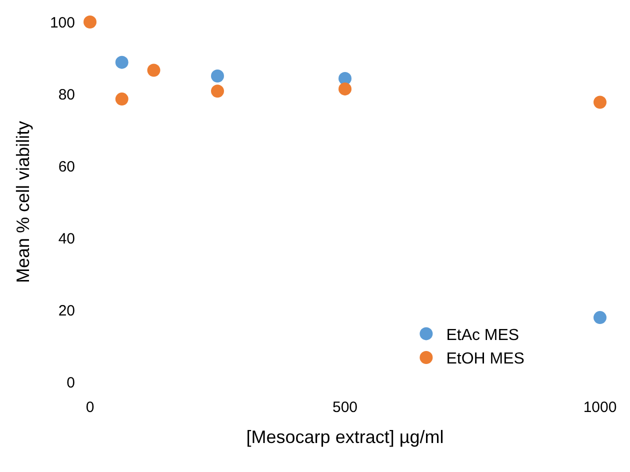 The image size is (630, 472). I want to click on x-tick-label: 1000, so click(600, 407).